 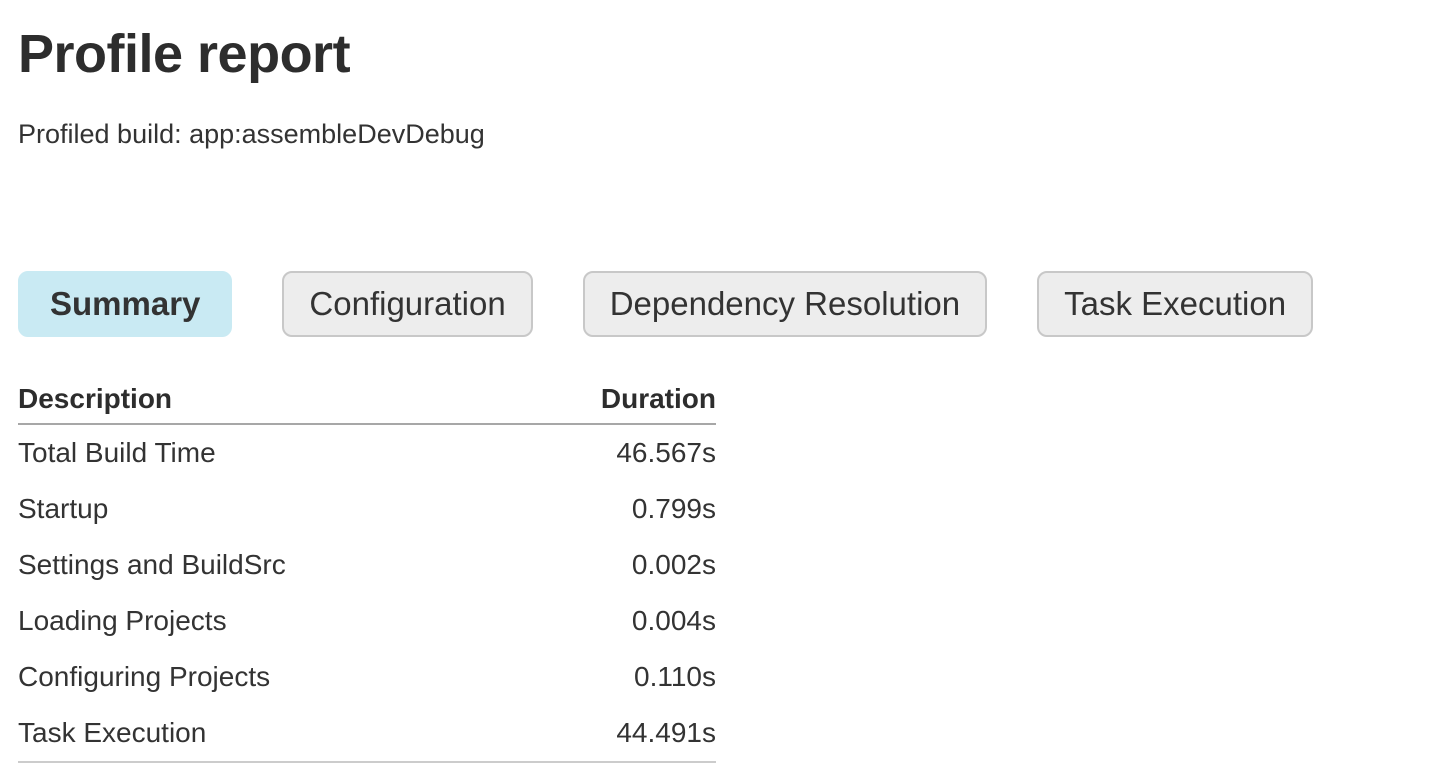 I want to click on tab-task-execution: Task Execution, so click(x=1175, y=303).